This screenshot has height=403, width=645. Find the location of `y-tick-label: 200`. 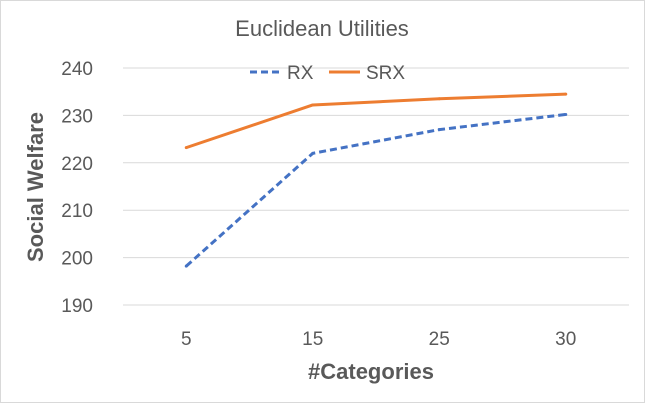

y-tick-label: 200 is located at coordinates (77, 259).